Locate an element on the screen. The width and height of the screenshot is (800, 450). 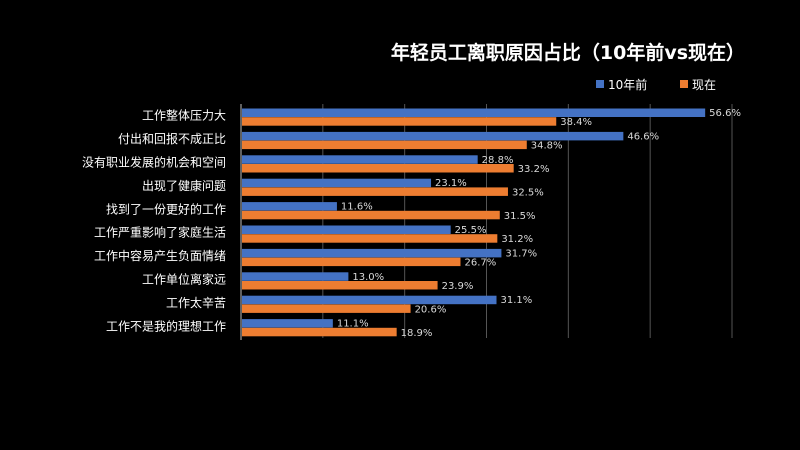
data-label-series-1: 23.9% is located at coordinates (458, 286).